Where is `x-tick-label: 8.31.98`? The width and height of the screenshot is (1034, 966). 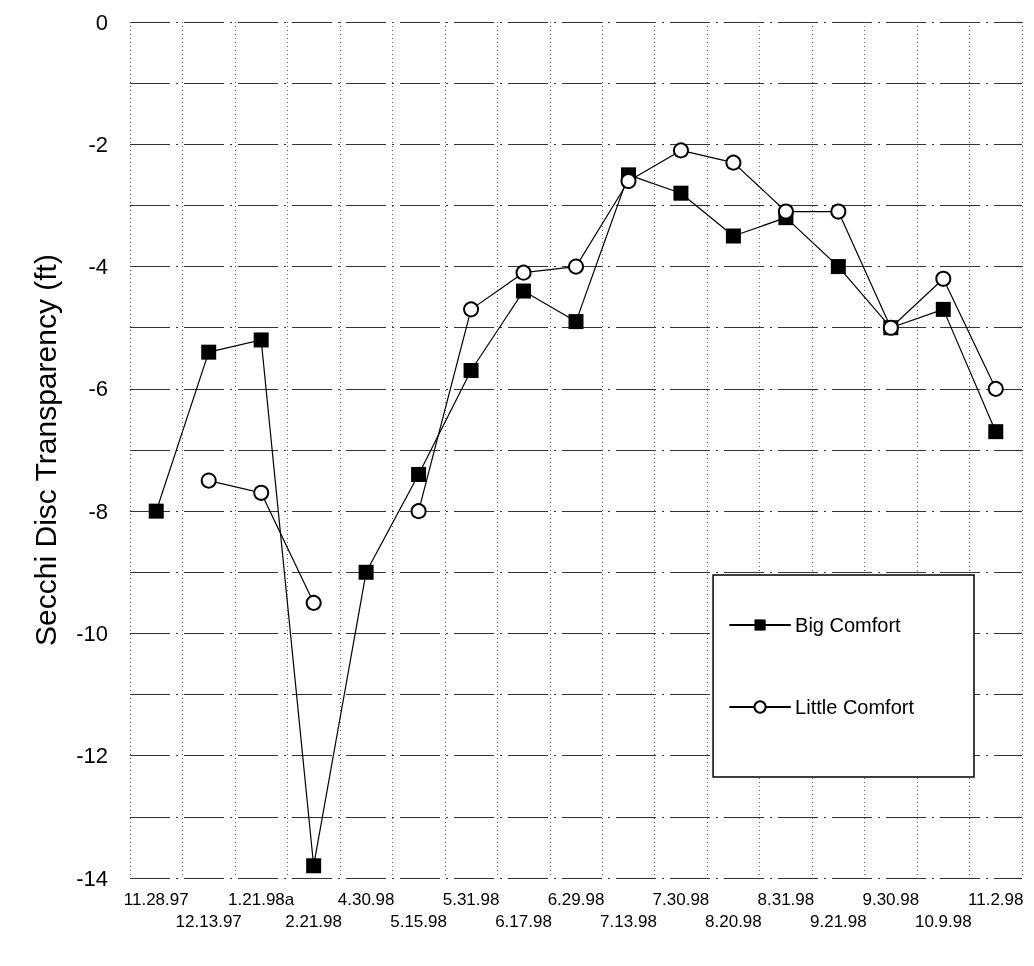 x-tick-label: 8.31.98 is located at coordinates (786, 899).